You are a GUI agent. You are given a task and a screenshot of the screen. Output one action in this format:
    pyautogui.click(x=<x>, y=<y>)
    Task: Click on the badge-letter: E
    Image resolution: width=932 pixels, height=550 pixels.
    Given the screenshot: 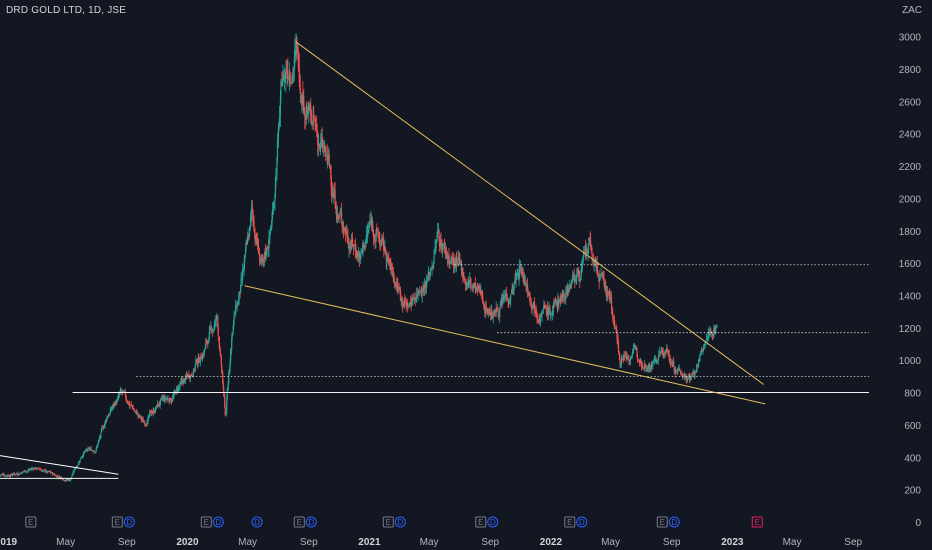 What is the action you would take?
    pyautogui.click(x=299, y=522)
    